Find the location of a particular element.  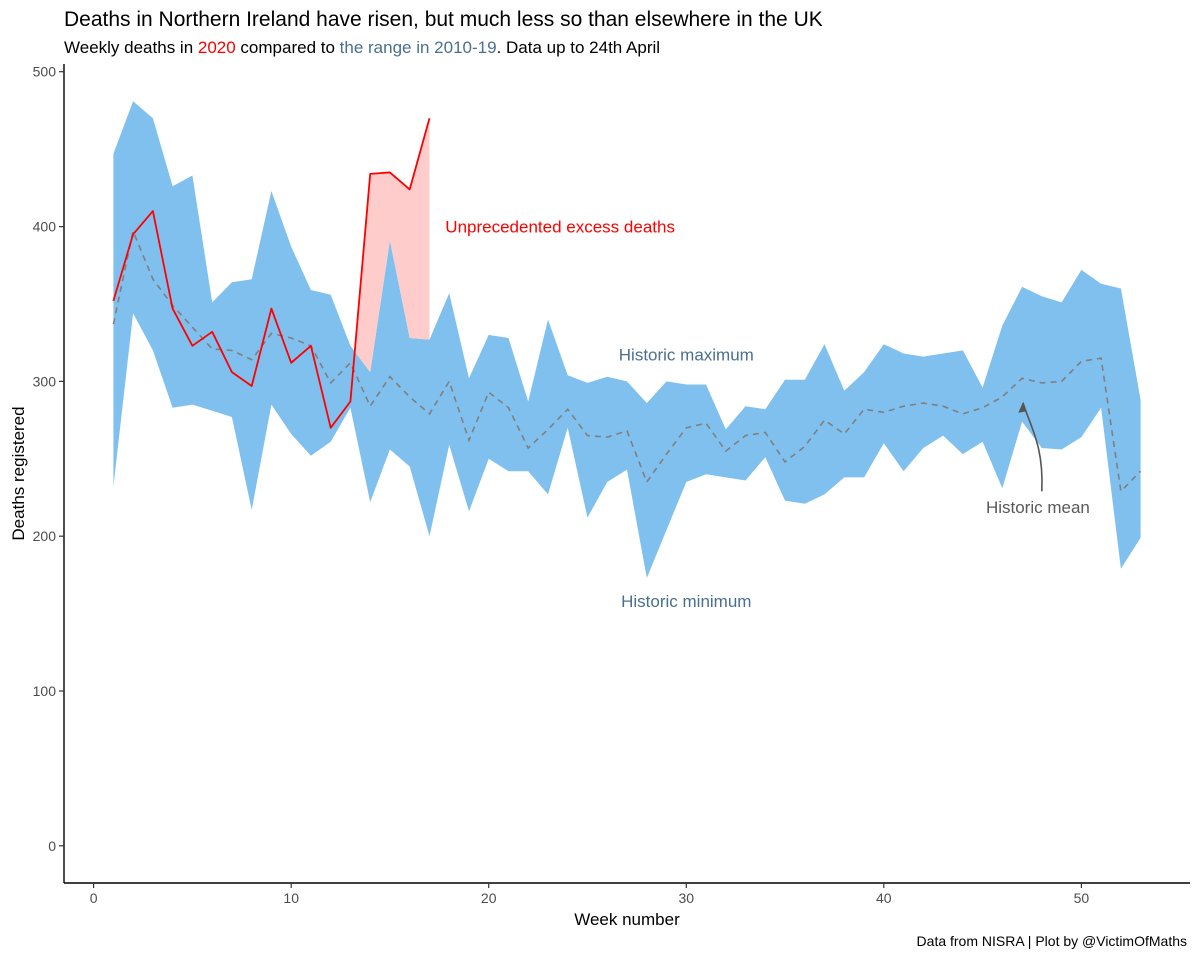

y-tick-label: 200 is located at coordinates (45, 536).